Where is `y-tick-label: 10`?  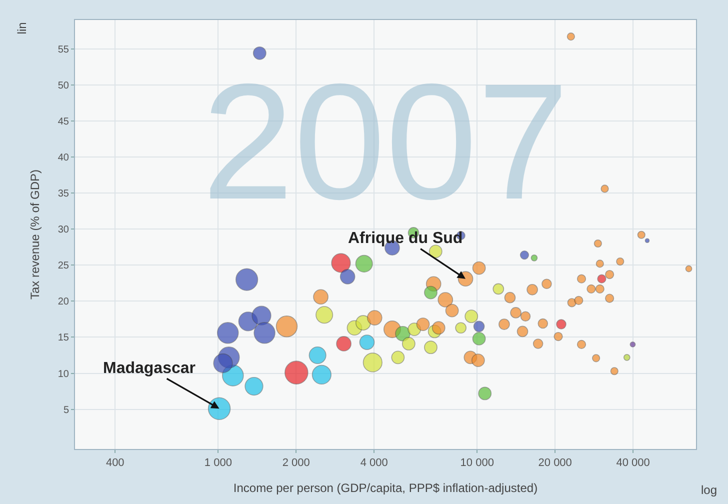
y-tick-label: 10 is located at coordinates (64, 374).